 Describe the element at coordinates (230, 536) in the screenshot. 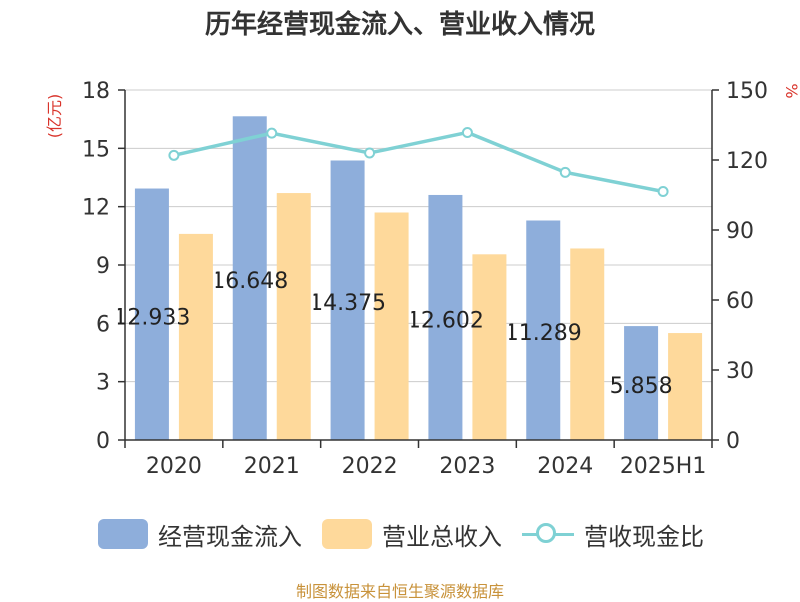

I see `legend-label-cash-inflow: 经营现金流入` at that location.